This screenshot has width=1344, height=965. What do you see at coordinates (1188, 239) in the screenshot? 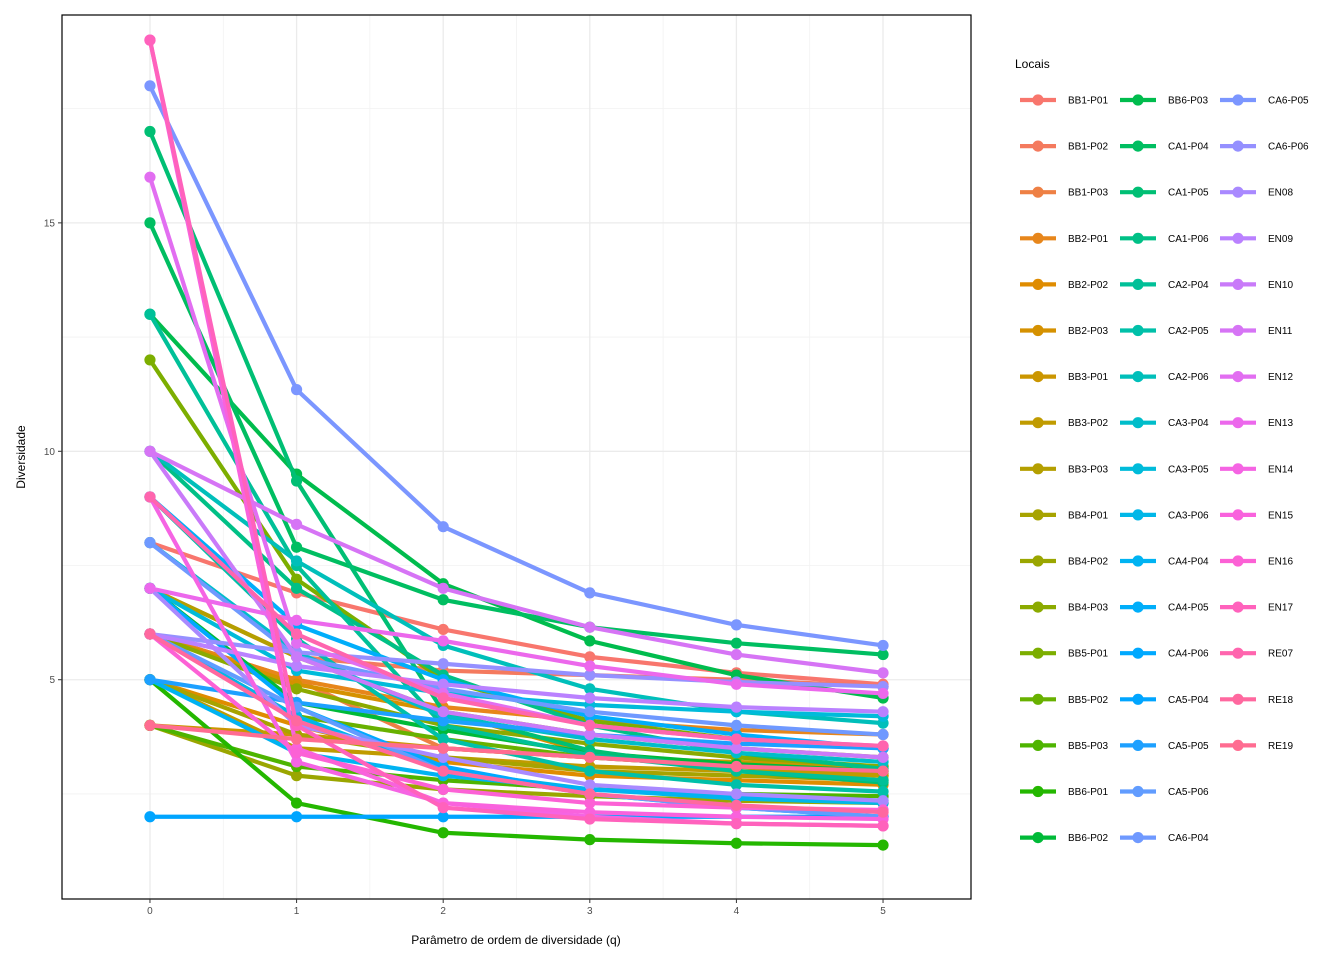
I see `legend-label: CA1-P06` at bounding box center [1188, 239].